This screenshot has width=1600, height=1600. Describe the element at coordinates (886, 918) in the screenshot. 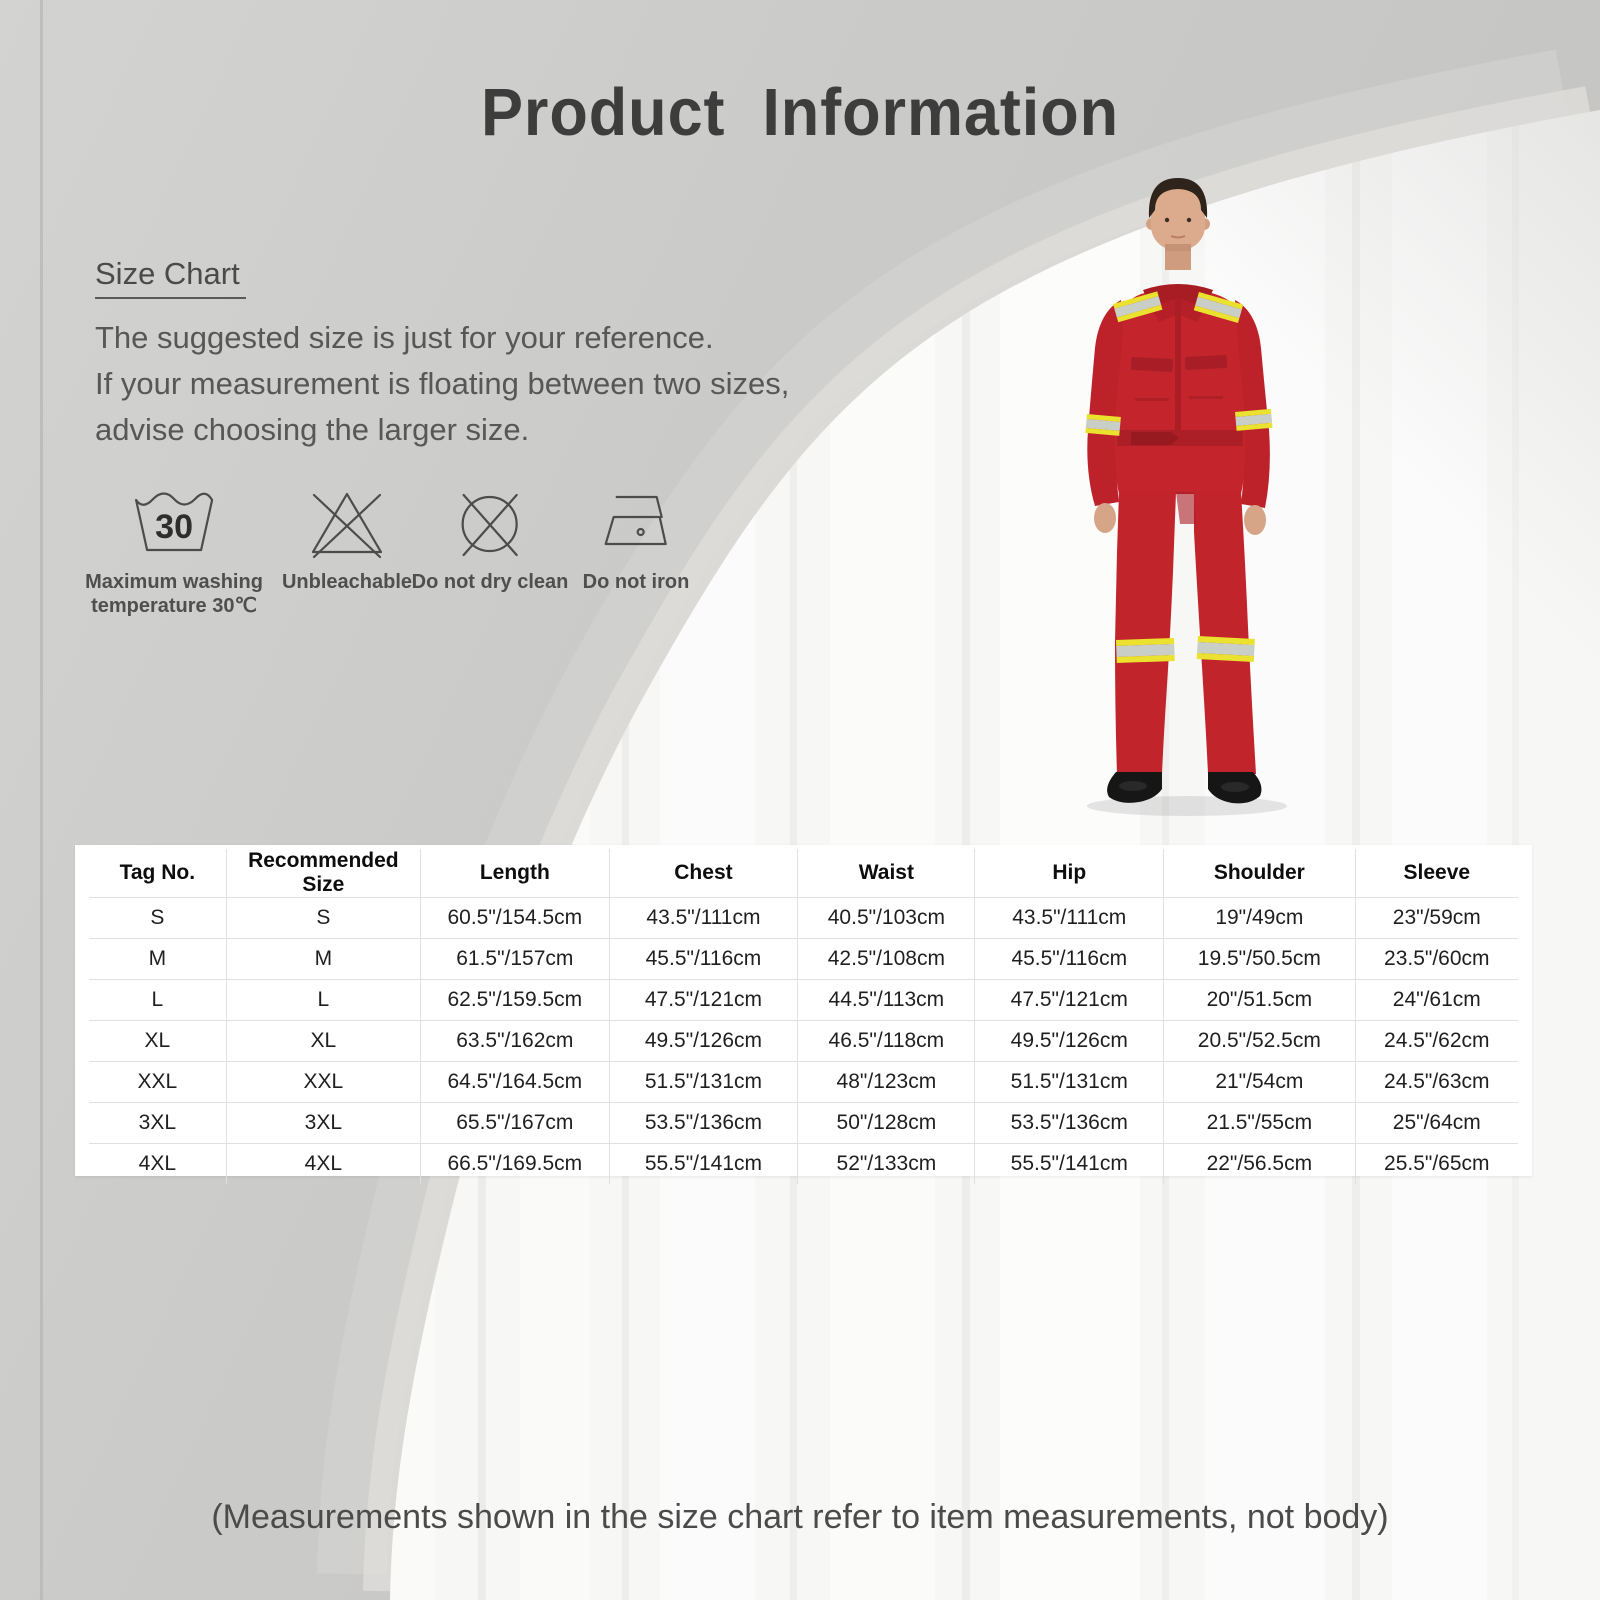

I see `table-cell: 40.5"/103cm` at that location.